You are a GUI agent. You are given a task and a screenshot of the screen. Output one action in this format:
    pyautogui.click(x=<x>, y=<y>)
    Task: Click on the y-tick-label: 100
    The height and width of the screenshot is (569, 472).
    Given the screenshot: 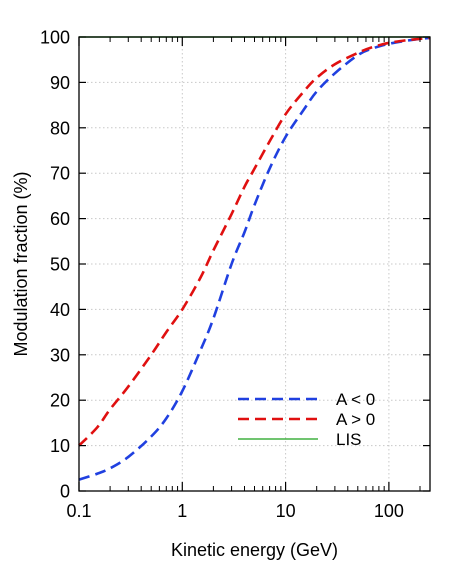 What is the action you would take?
    pyautogui.click(x=55, y=38)
    